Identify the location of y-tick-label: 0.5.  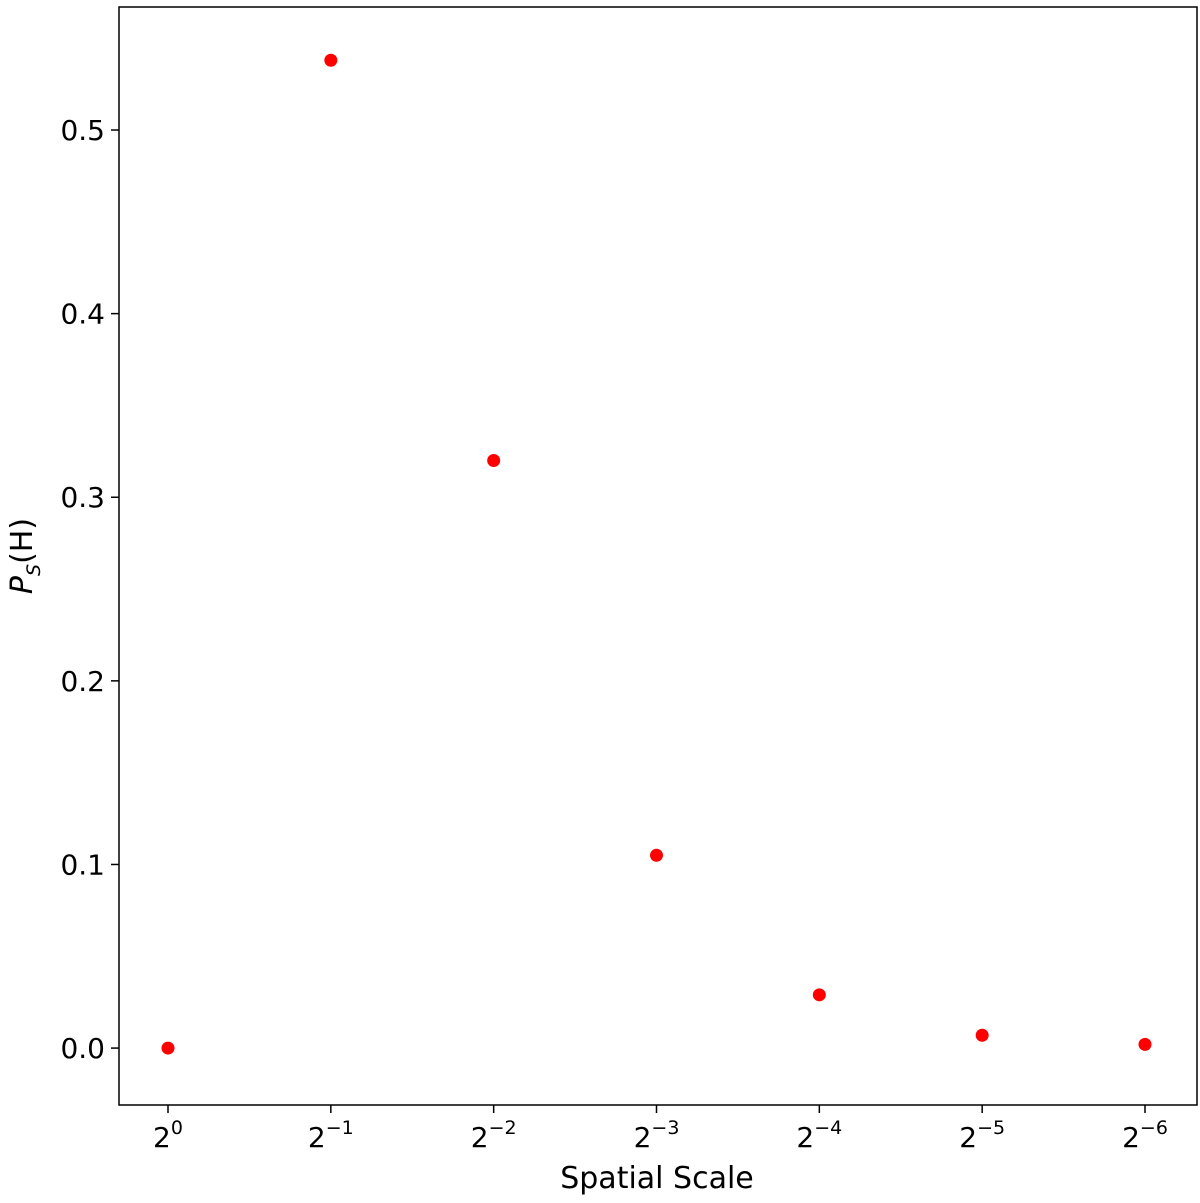
(82, 130).